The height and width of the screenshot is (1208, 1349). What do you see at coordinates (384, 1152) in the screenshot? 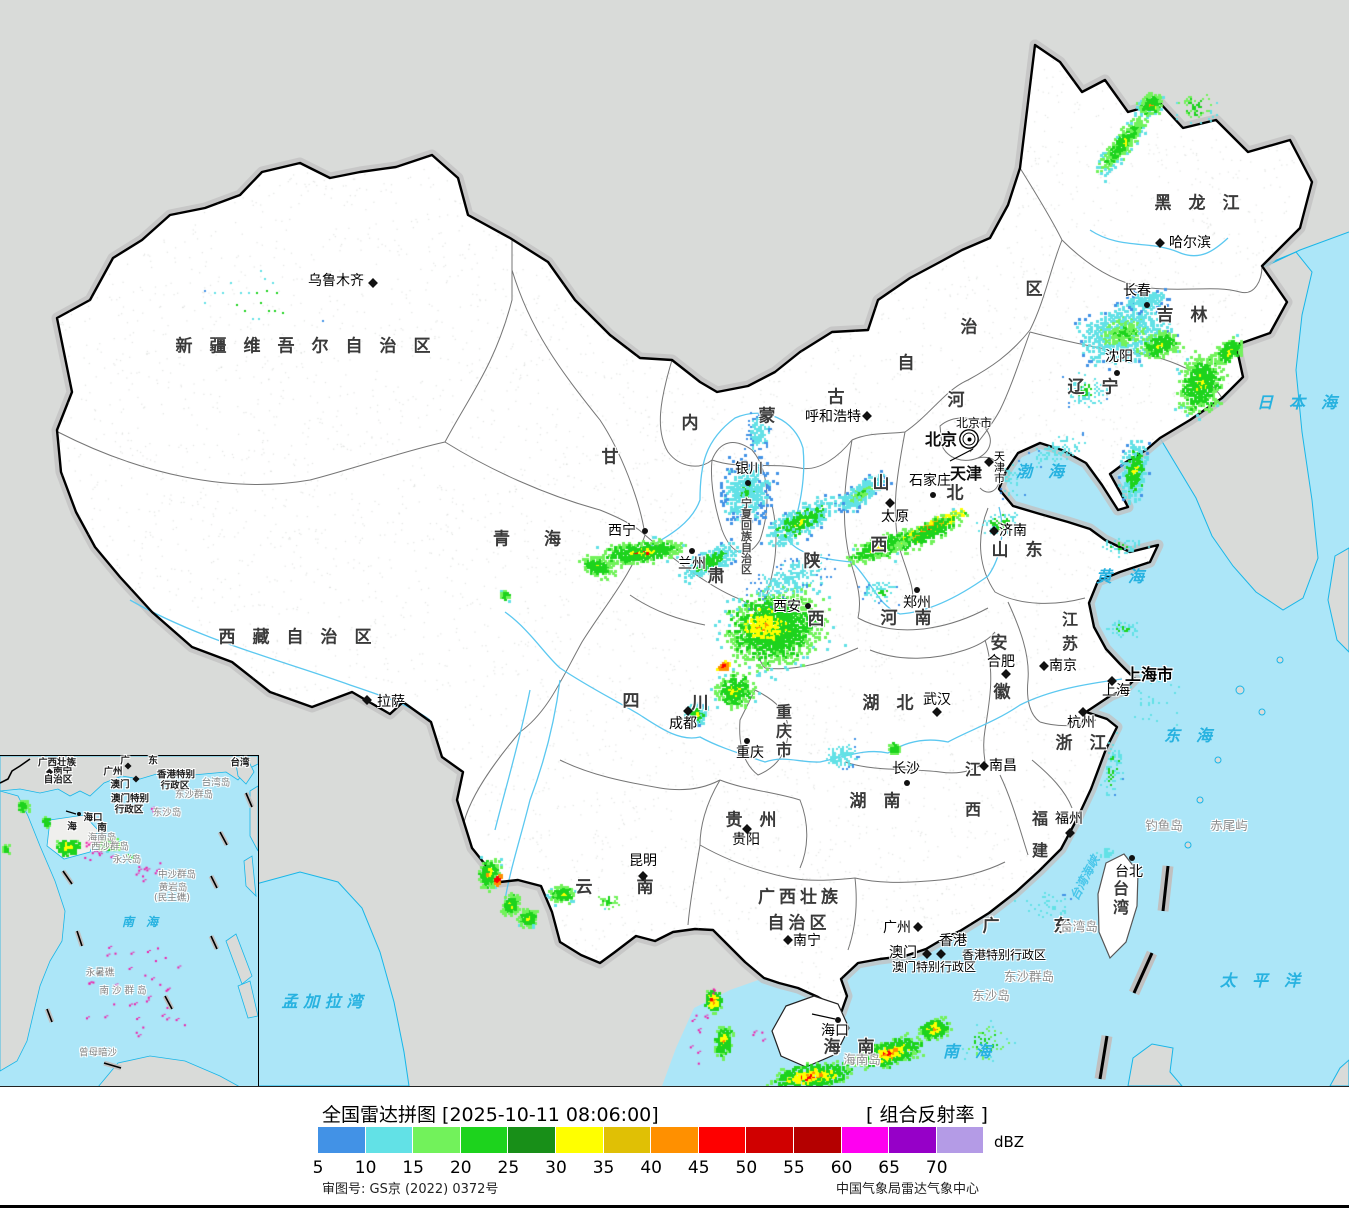
I see `dbz-color-block: 10` at bounding box center [384, 1152].